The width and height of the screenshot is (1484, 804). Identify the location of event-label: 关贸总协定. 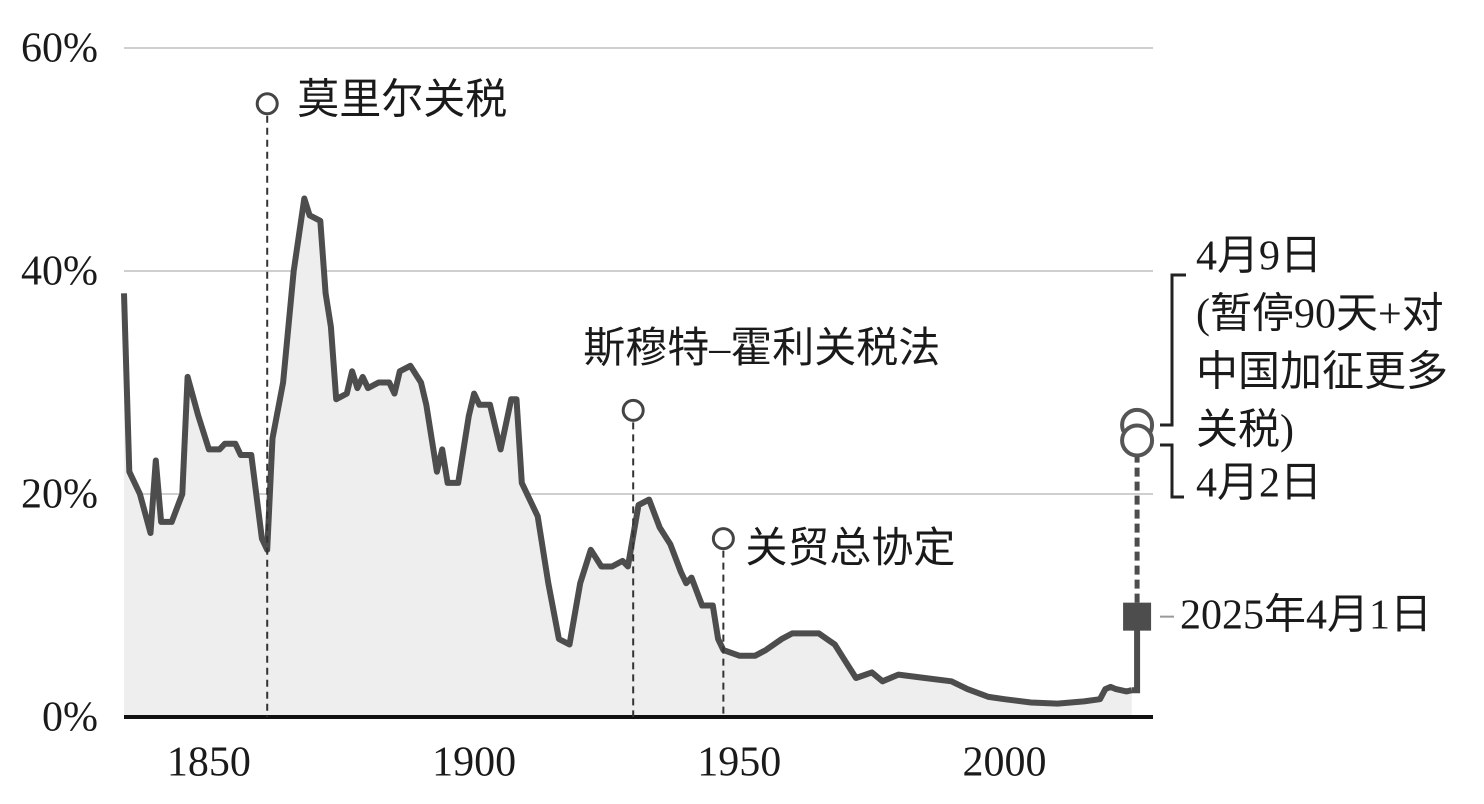
(850, 548).